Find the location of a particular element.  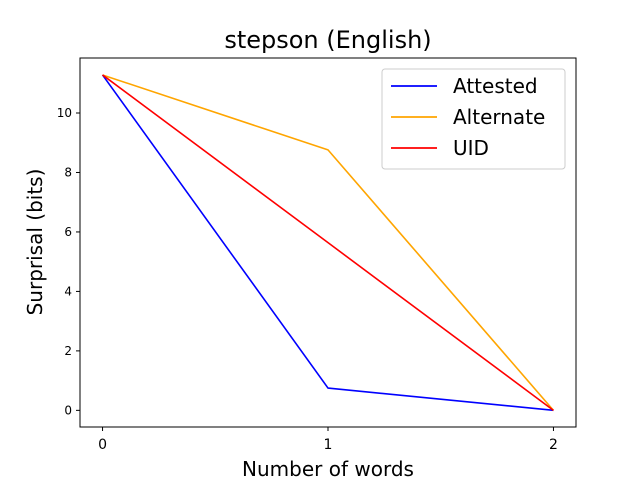

y-tick-label: 2 is located at coordinates (68, 351).